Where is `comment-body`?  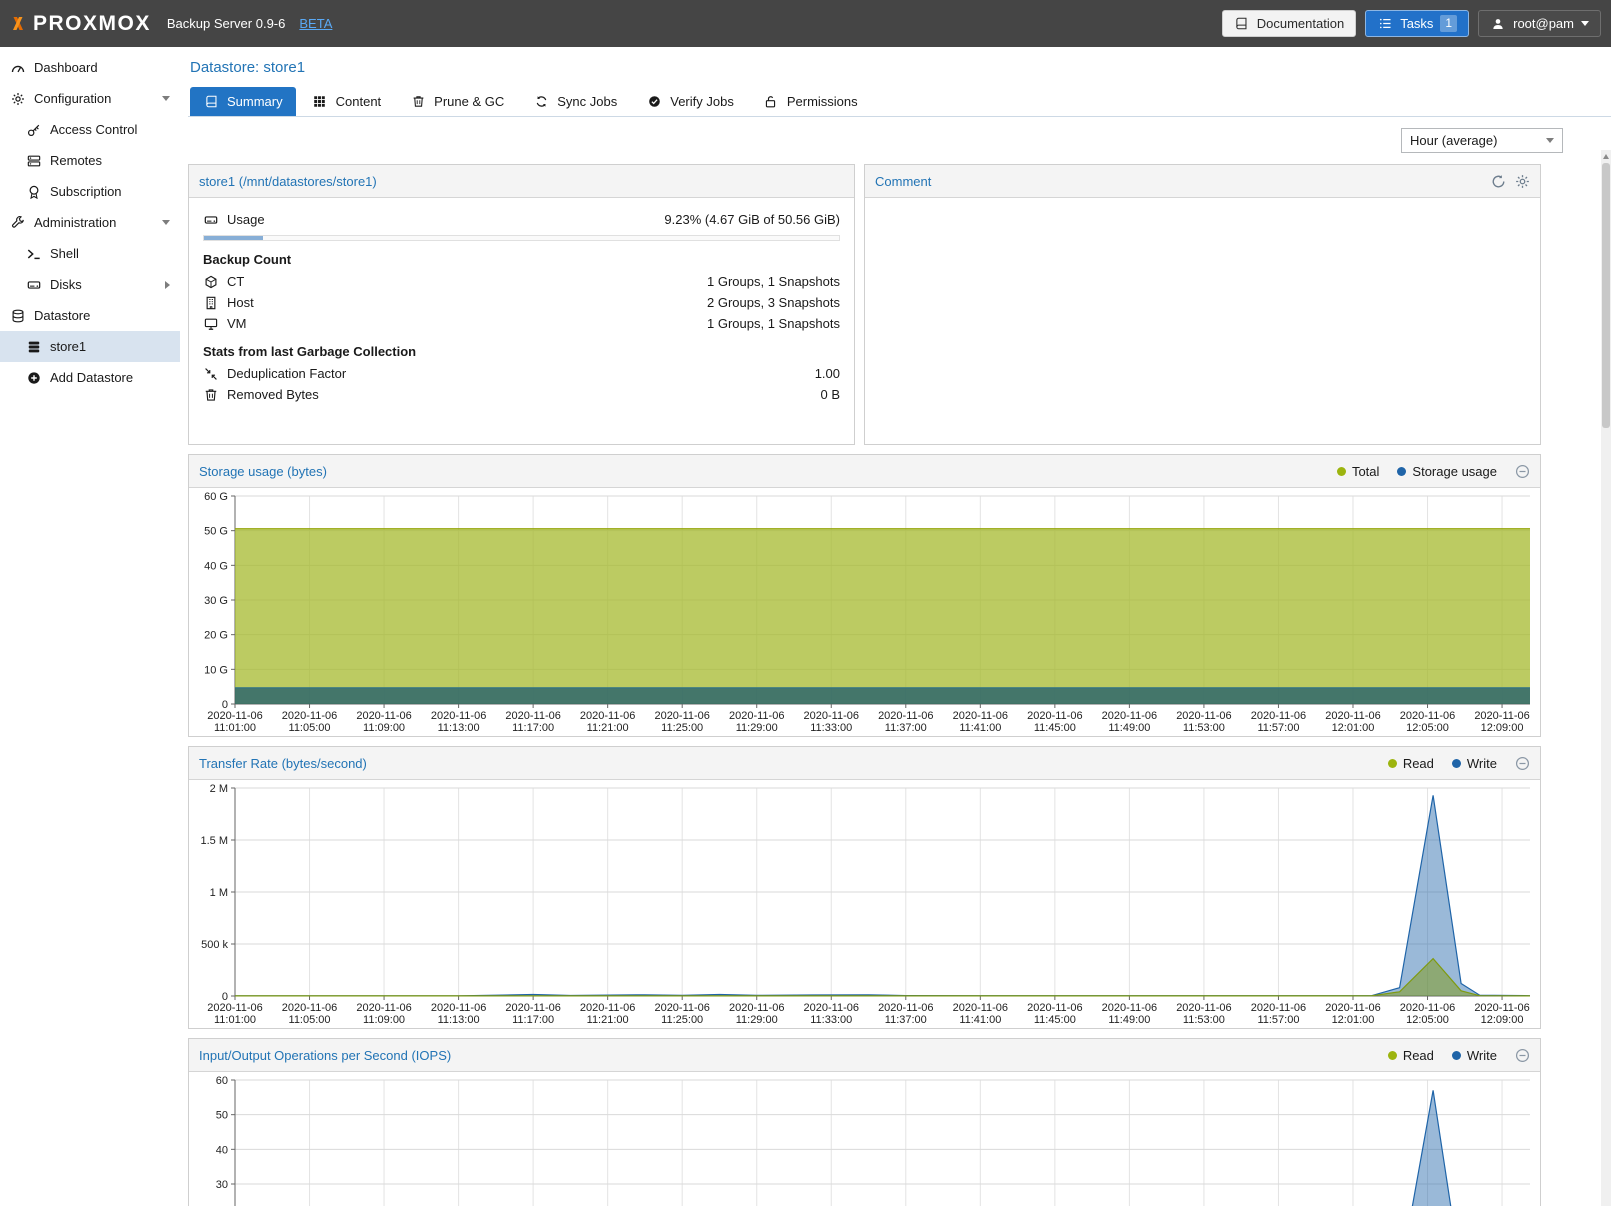 comment-body is located at coordinates (1202, 321).